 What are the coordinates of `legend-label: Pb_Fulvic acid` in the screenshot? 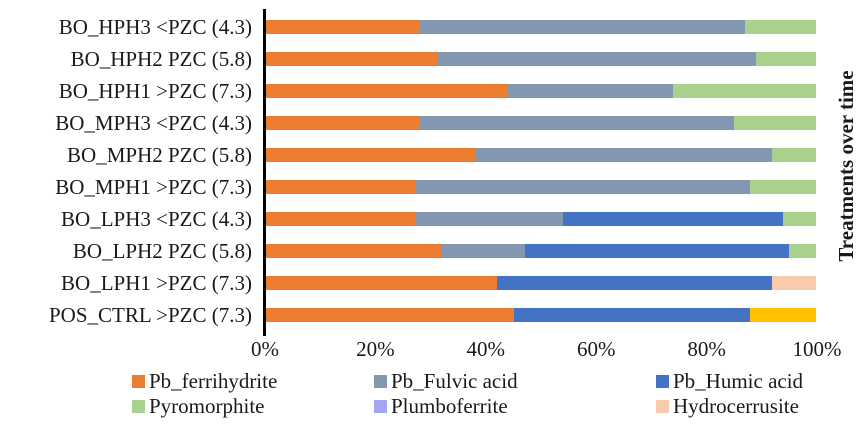 It's located at (454, 380).